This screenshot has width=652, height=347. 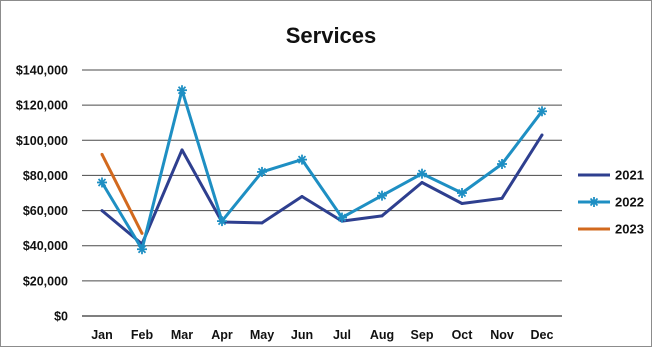 I want to click on data-point-2021-sep, so click(x=422, y=182).